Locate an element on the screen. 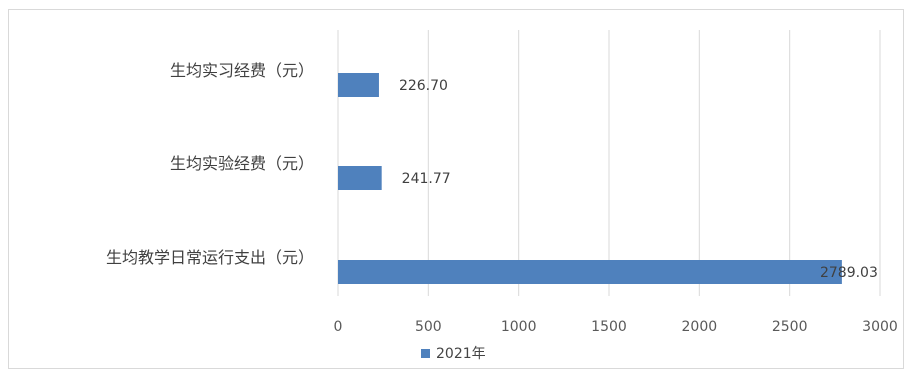 This screenshot has width=905, height=374. x-tick-label: 500 is located at coordinates (428, 327).